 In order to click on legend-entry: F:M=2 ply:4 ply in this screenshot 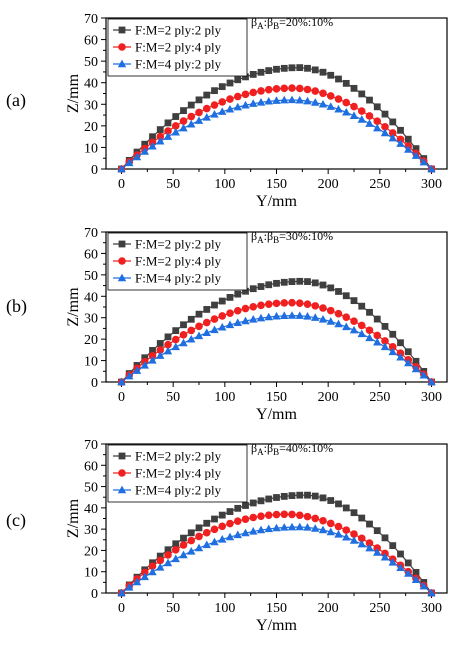, I will do `click(178, 261)`.